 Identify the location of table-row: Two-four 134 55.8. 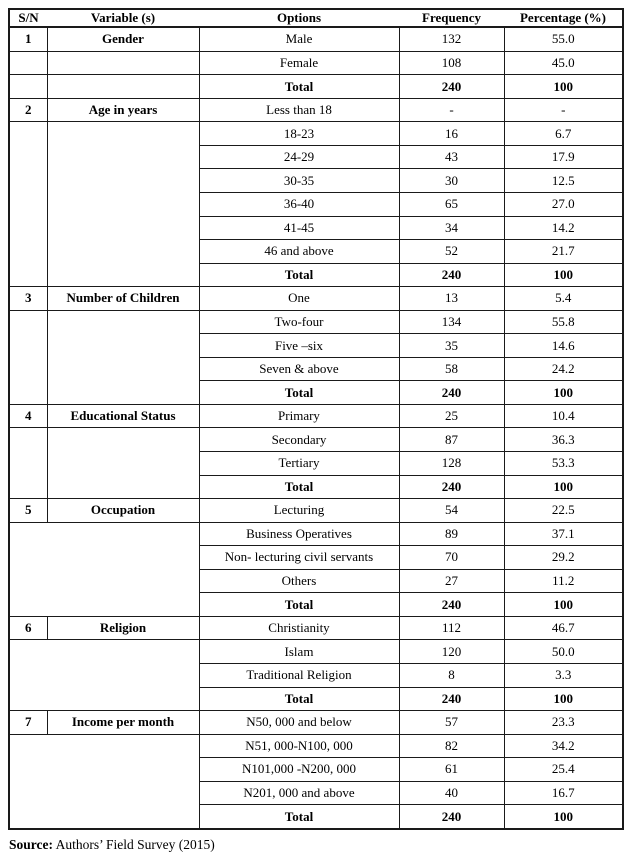
(316, 357).